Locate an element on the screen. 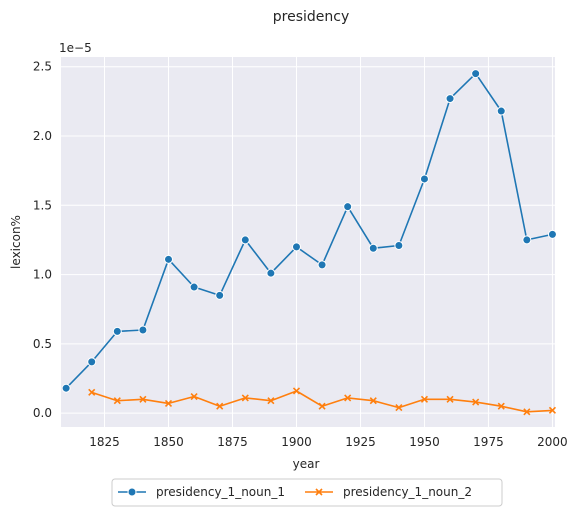 Image resolution: width=575 pixels, height=515 pixels. x-tick-label: 1975 is located at coordinates (488, 442).